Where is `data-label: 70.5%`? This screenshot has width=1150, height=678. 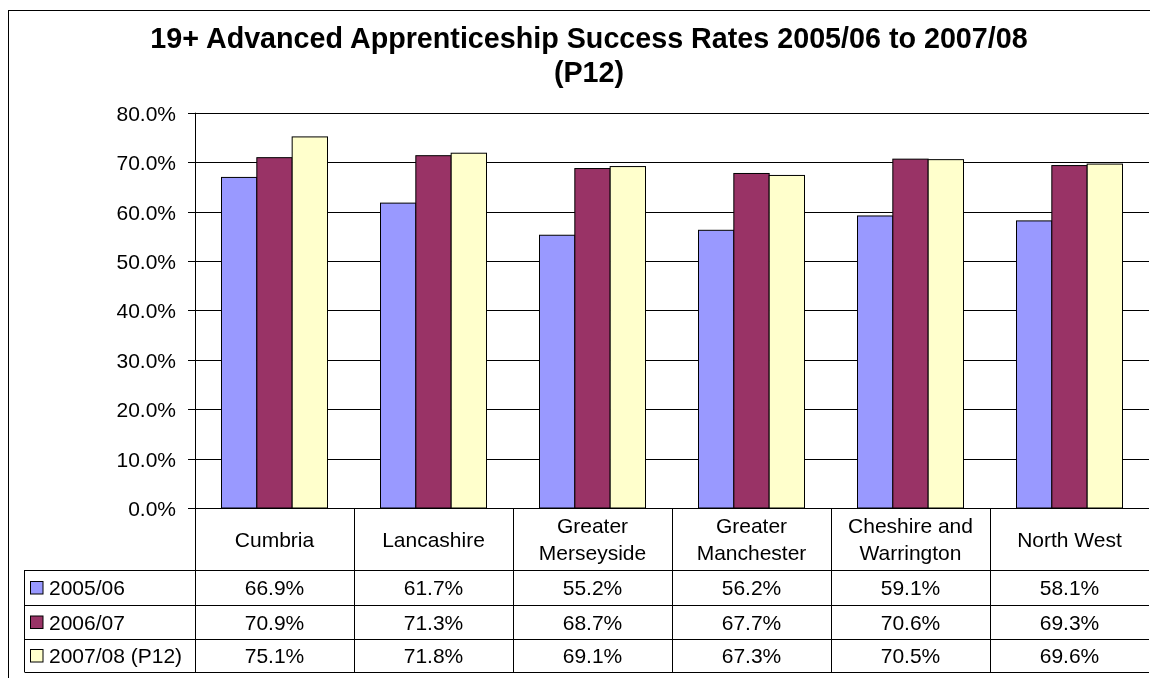
data-label: 70.5% is located at coordinates (910, 655).